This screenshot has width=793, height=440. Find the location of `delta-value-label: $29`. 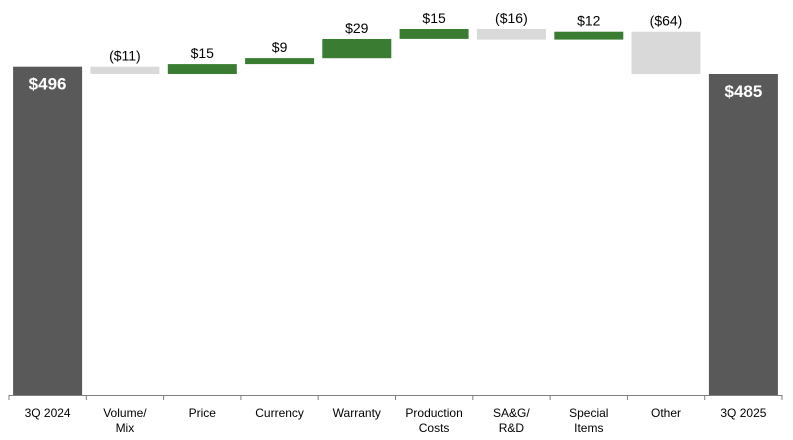

delta-value-label: $29 is located at coordinates (357, 28).